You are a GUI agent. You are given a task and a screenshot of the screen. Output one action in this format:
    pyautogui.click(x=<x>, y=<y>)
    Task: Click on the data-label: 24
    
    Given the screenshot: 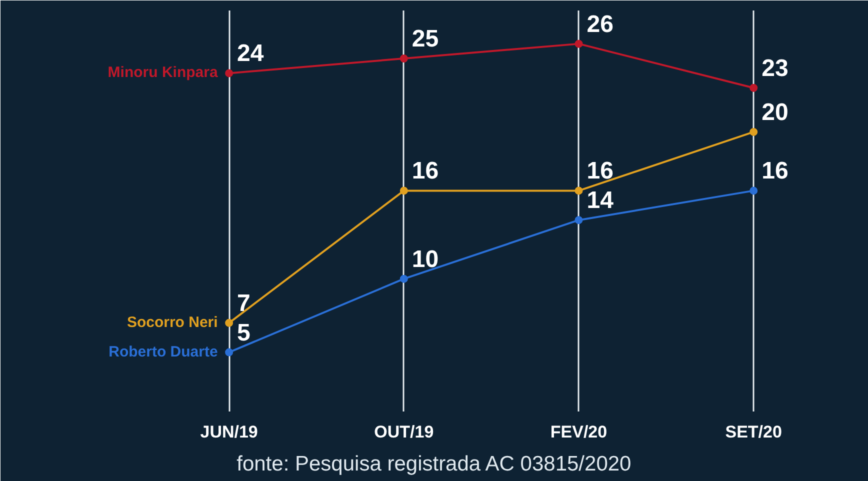 What is the action you would take?
    pyautogui.click(x=250, y=54)
    